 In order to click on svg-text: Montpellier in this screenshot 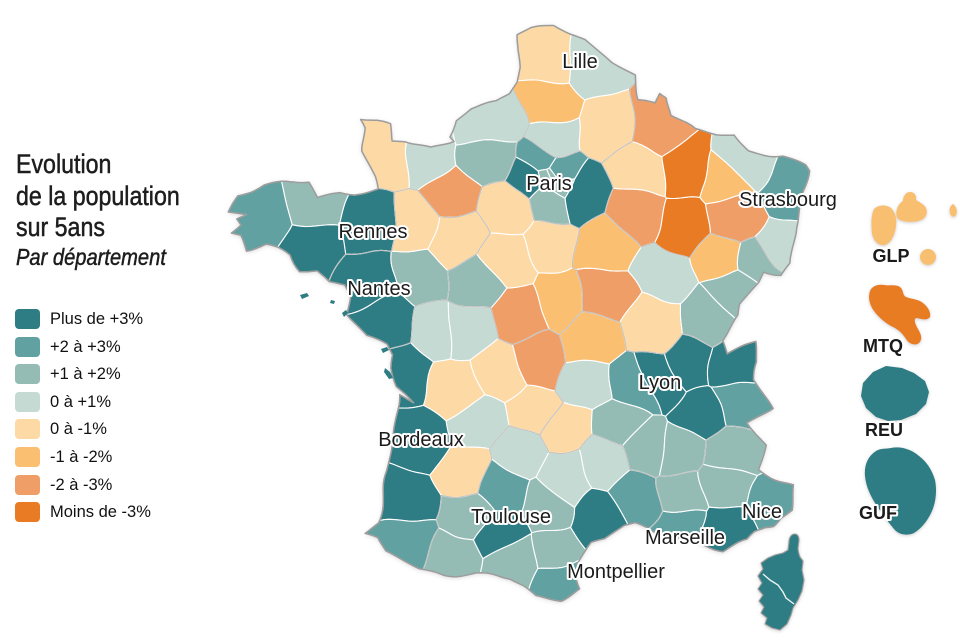, I will do `click(616, 572)`.